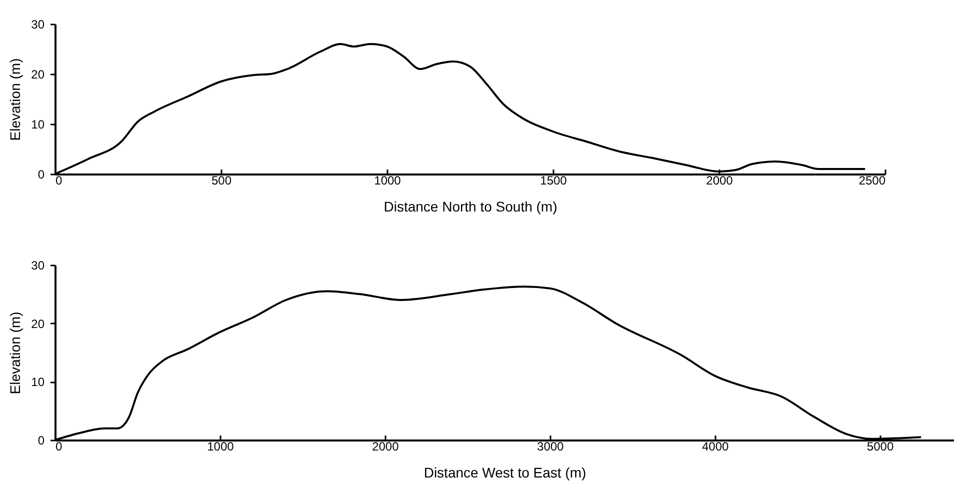  Describe the element at coordinates (550, 447) in the screenshot. I see `x-tick-label: 3000` at that location.